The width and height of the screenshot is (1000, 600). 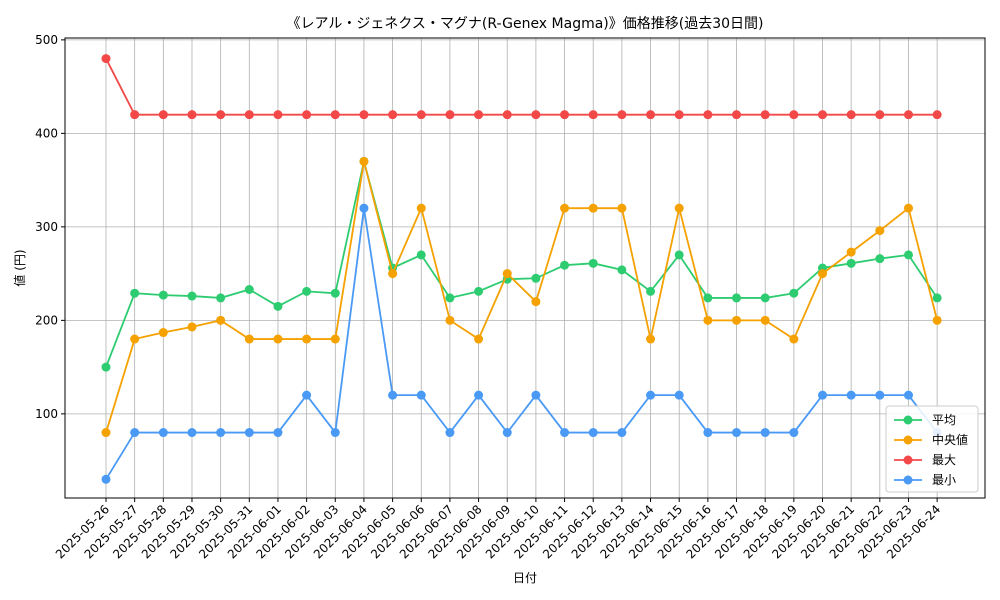 I want to click on legend-item: 平均, so click(x=925, y=420).